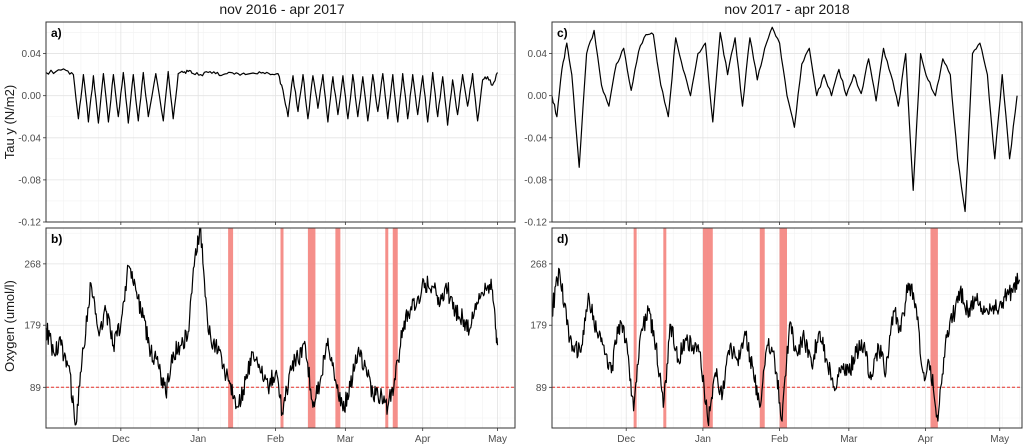  I want to click on series-line, so click(272, 97).